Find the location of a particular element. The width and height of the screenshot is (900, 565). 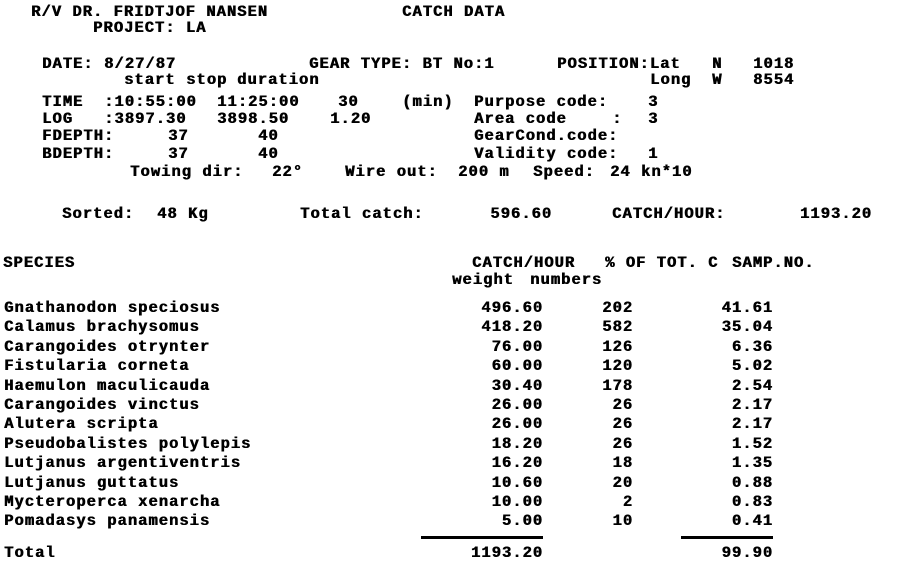

project-label: PROJECT: LA is located at coordinates (150, 28).